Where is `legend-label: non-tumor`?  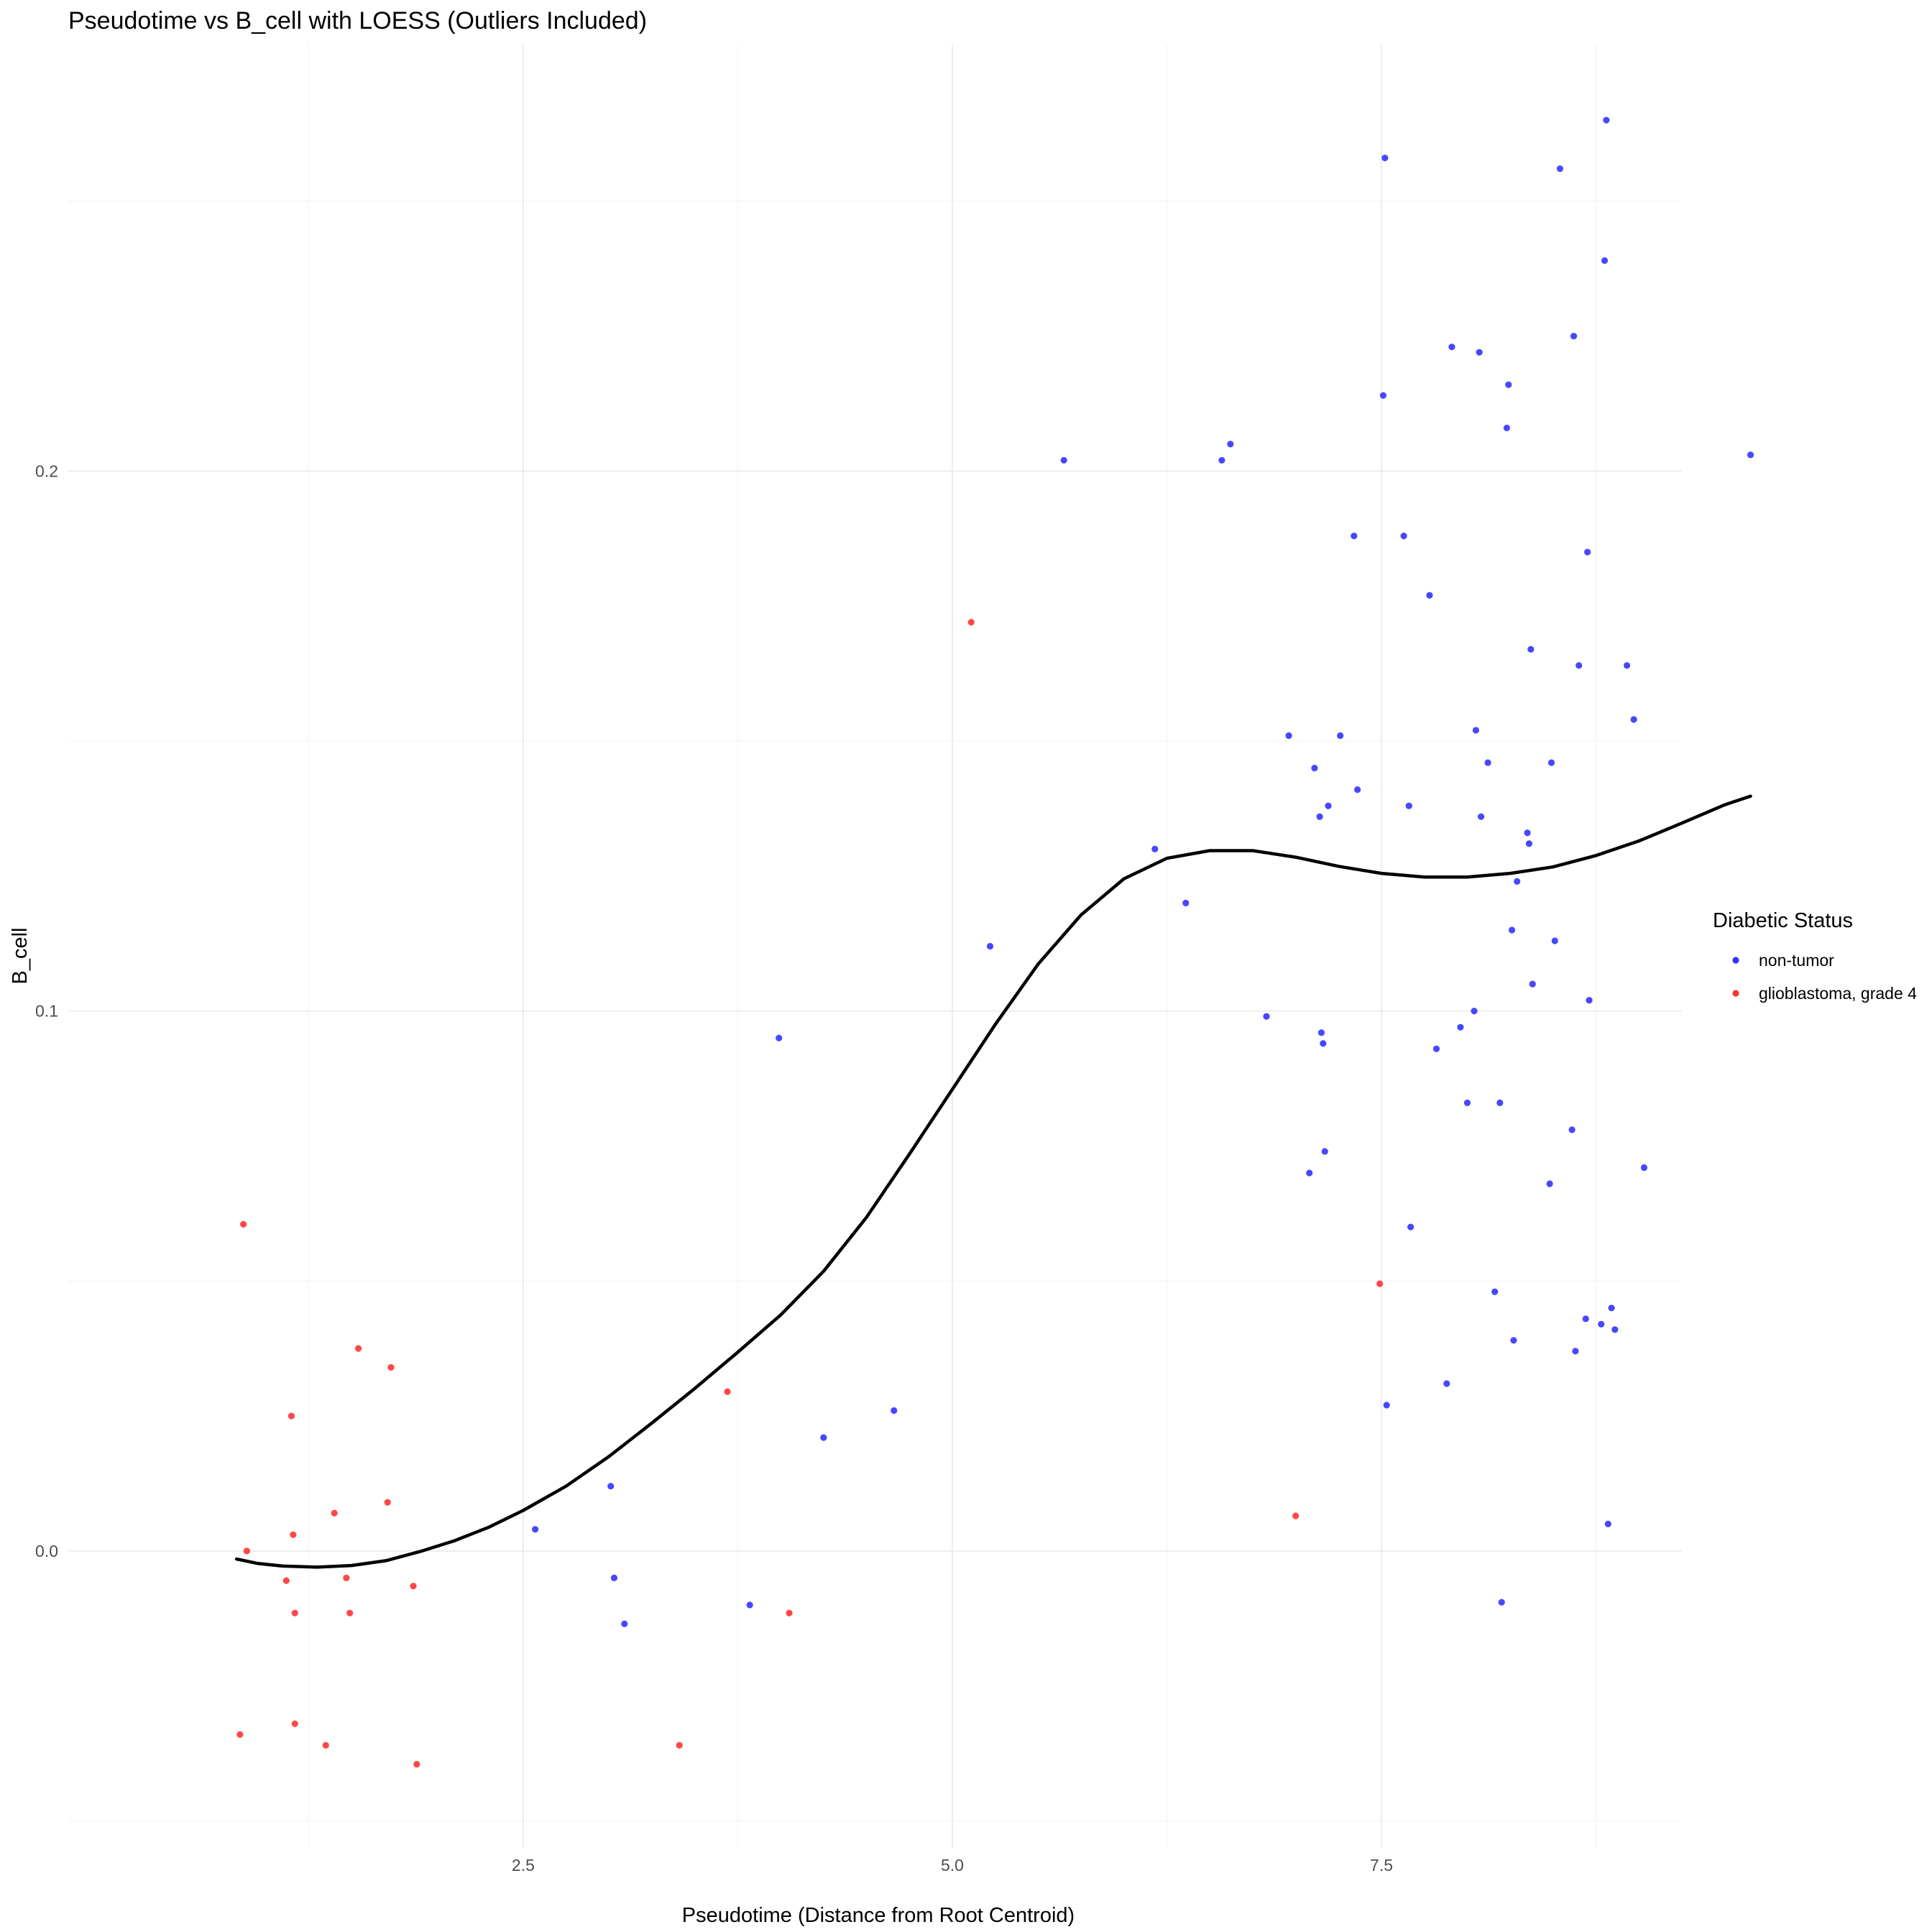 legend-label: non-tumor is located at coordinates (1796, 960).